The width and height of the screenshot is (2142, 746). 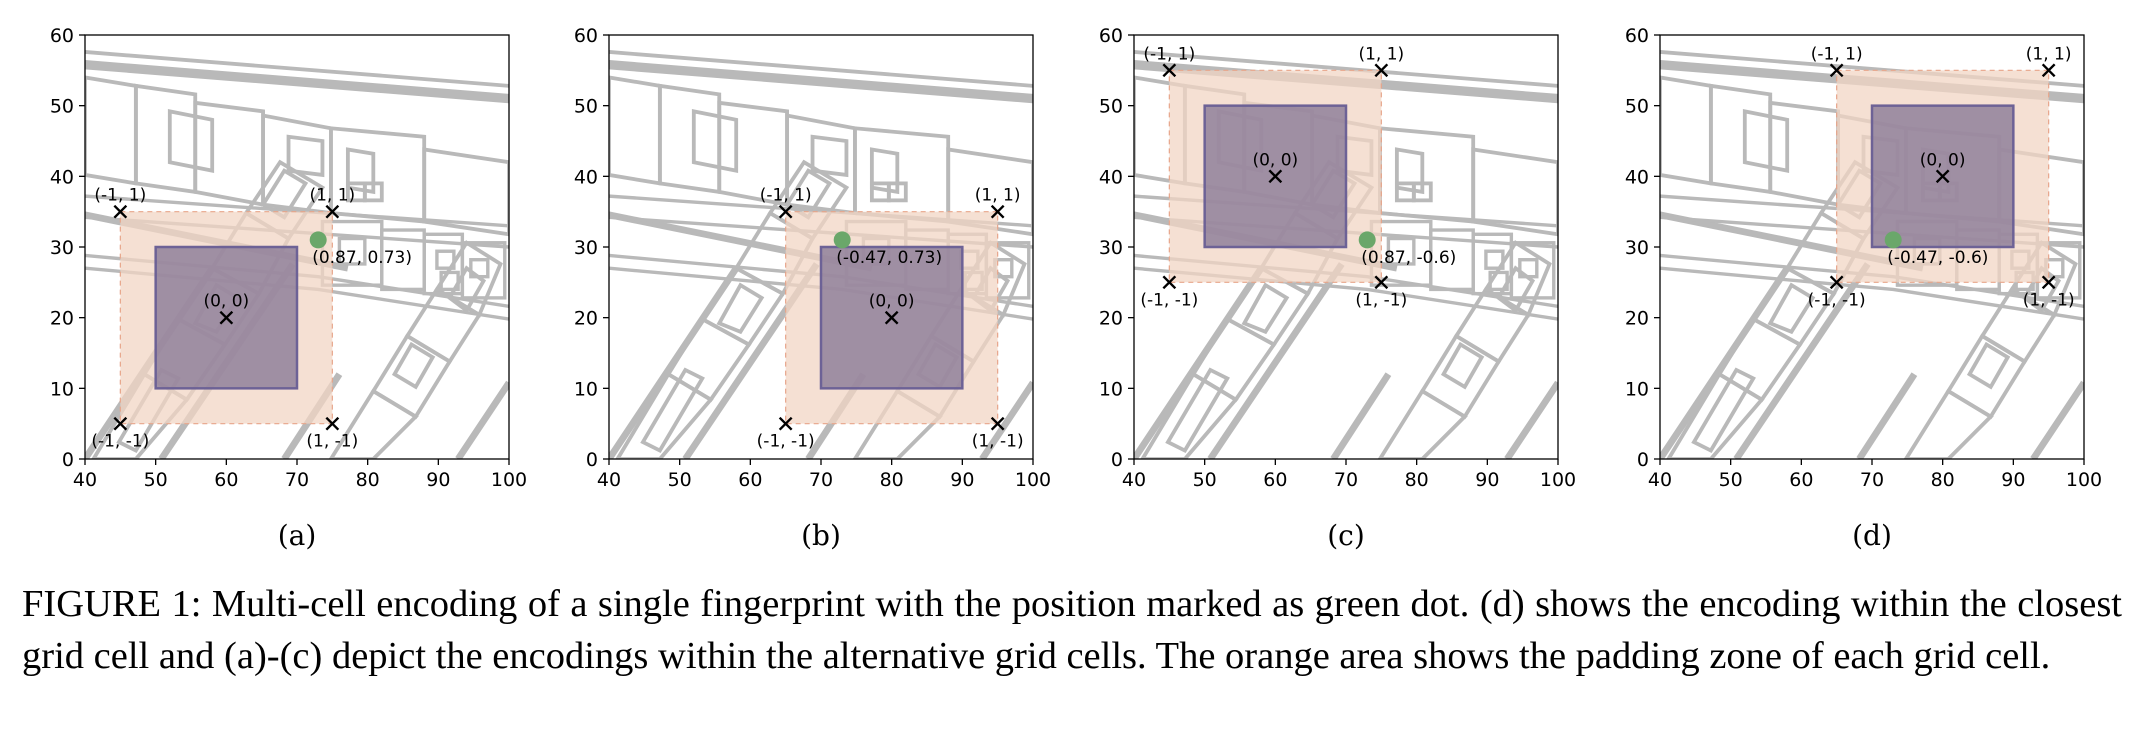 I want to click on panel-d-axes: 40 50 60 70 80 90 100 0 10 20 30 40 50 60, so click(x=1863, y=258).